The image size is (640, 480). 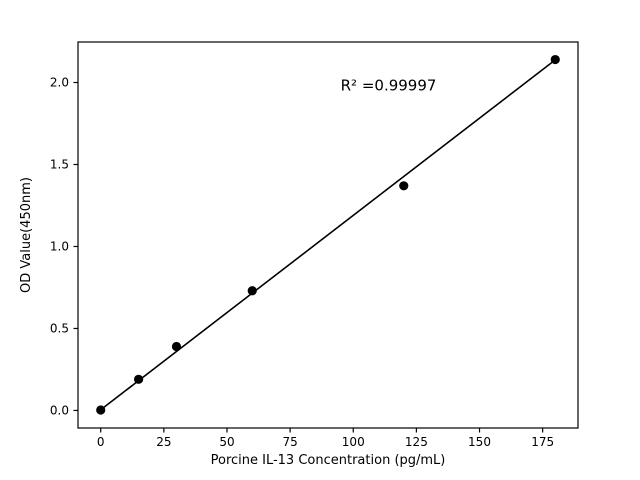 I want to click on x-tick-label: 0, so click(x=101, y=442).